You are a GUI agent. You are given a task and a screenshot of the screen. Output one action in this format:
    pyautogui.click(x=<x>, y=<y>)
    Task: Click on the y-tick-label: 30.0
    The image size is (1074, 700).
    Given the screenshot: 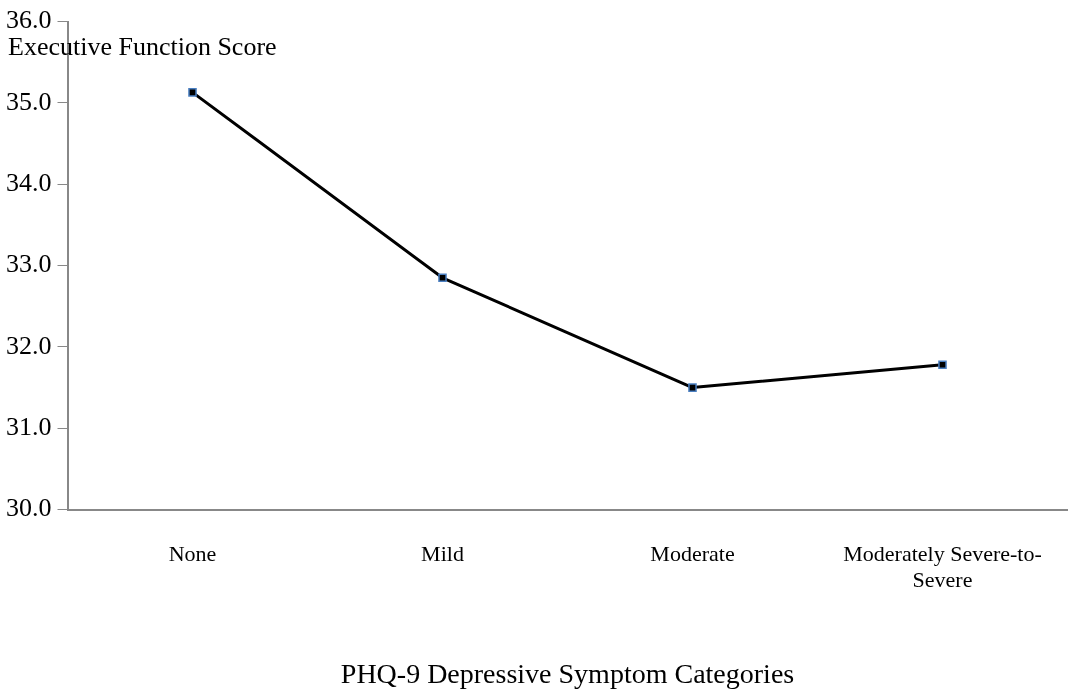 What is the action you would take?
    pyautogui.click(x=29, y=508)
    